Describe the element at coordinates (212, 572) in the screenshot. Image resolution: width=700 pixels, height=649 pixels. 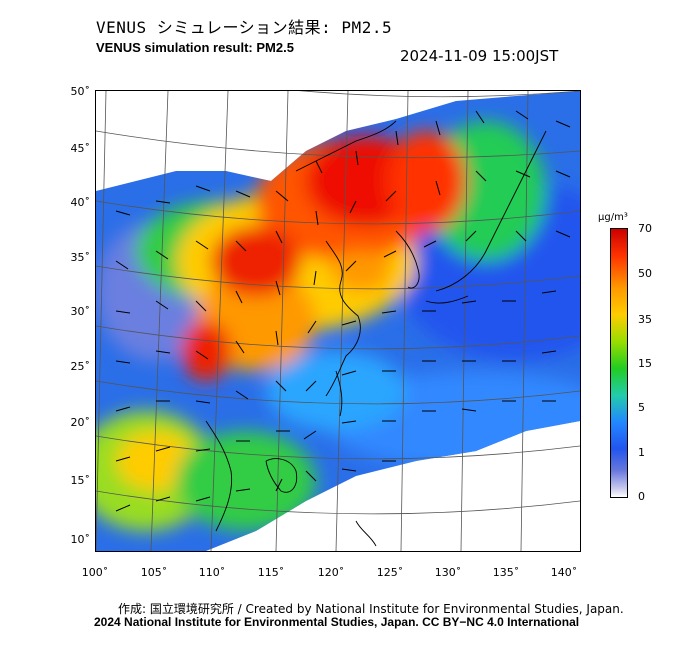
I see `lon-tick-110: 110˚` at that location.